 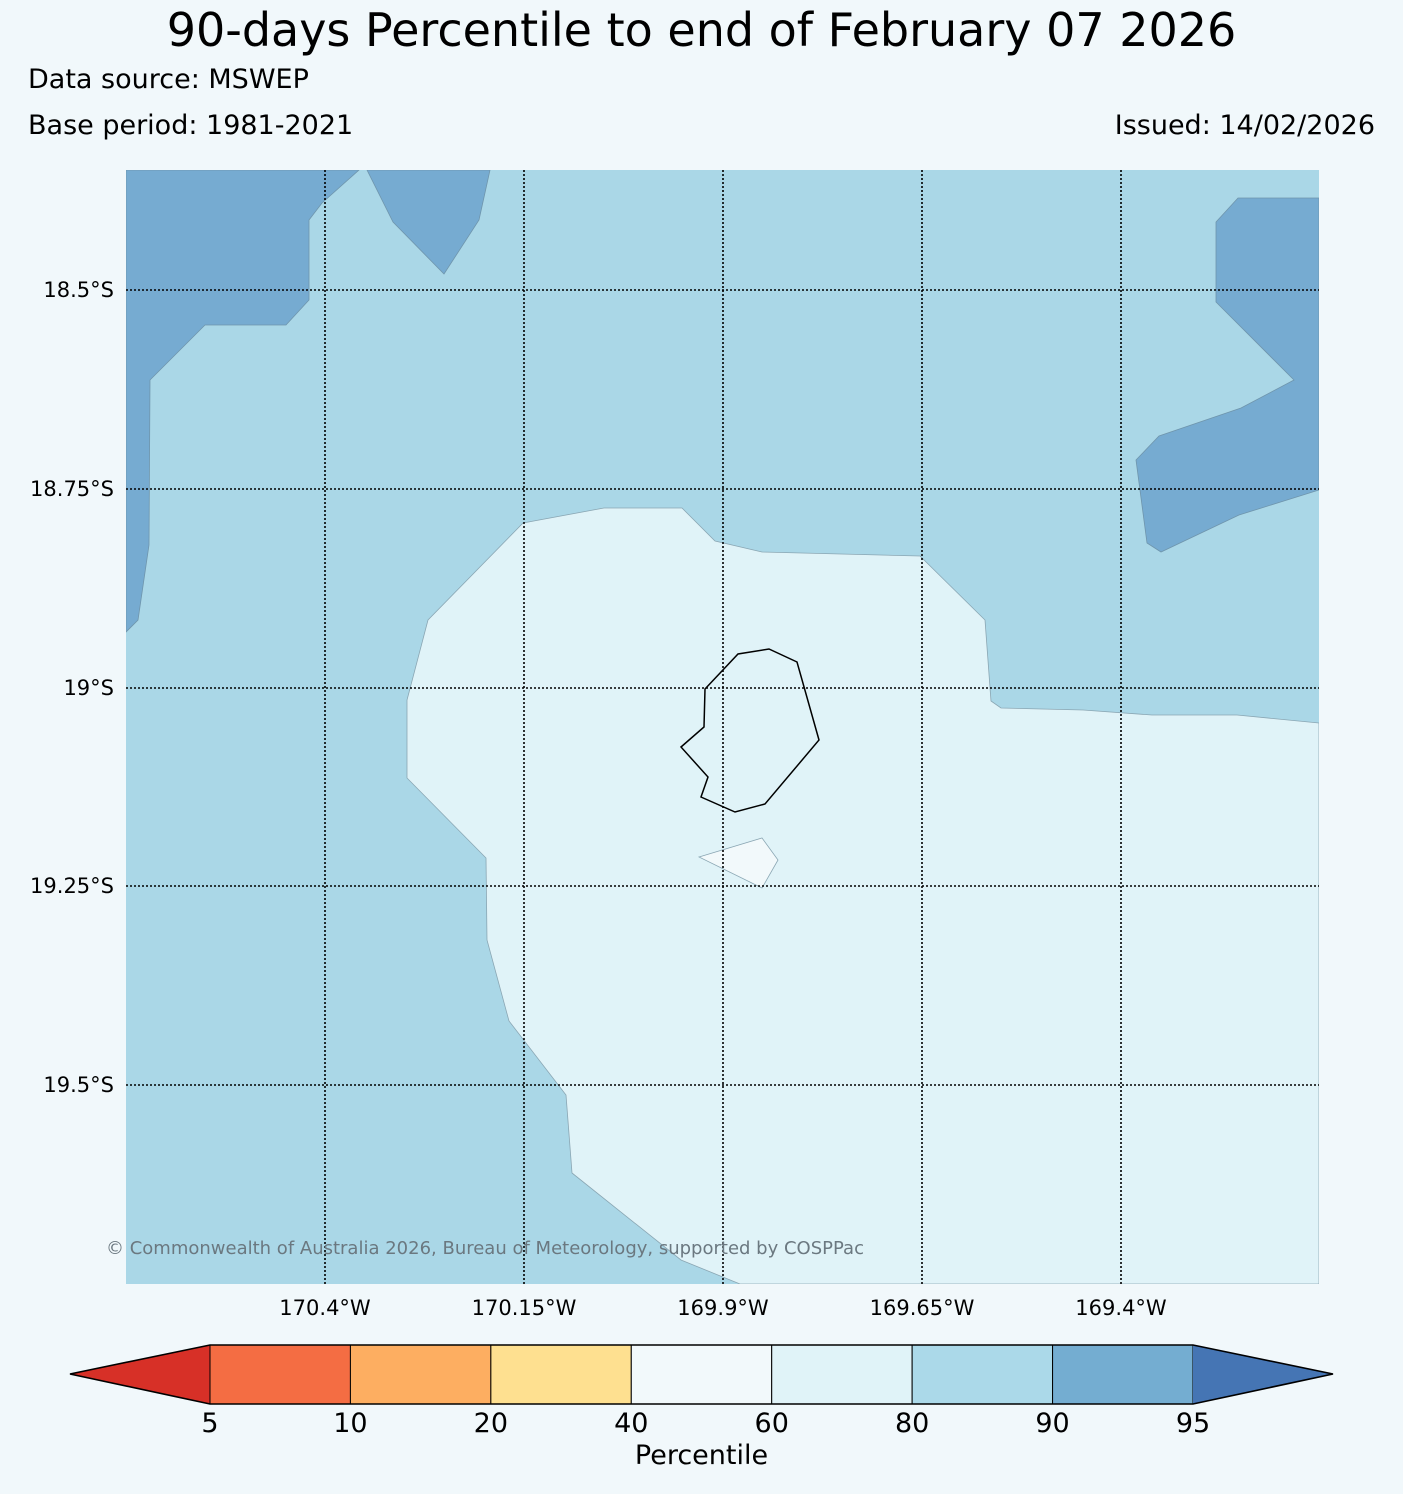 What do you see at coordinates (912, 1423) in the screenshot?
I see `colorbar-tick-80: 80` at bounding box center [912, 1423].